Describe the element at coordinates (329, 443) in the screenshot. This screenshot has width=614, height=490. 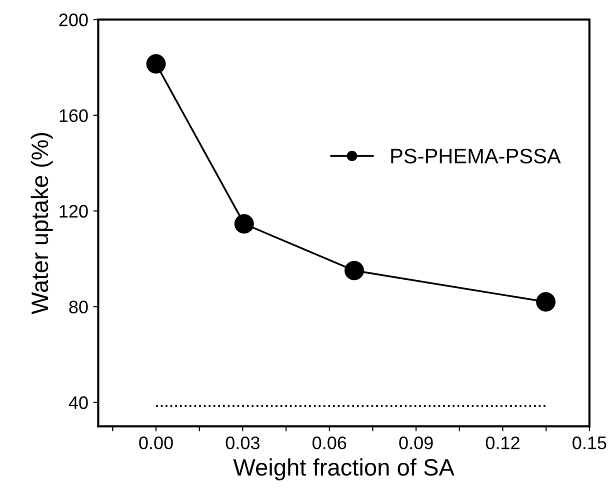
I see `x-tick-label: 0.06` at that location.